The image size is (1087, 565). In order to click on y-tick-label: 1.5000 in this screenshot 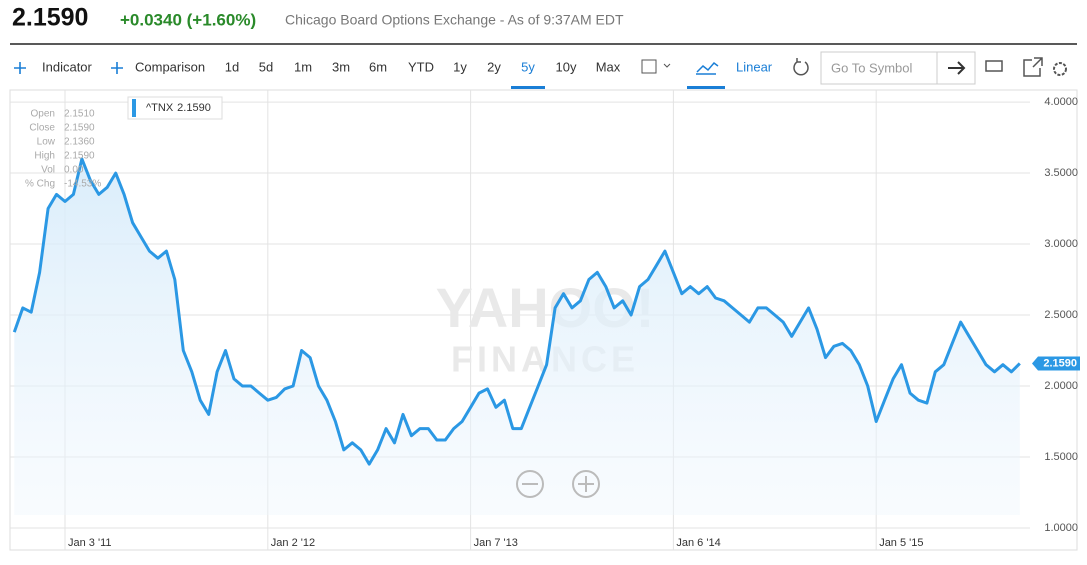, I will do `click(1061, 457)`.